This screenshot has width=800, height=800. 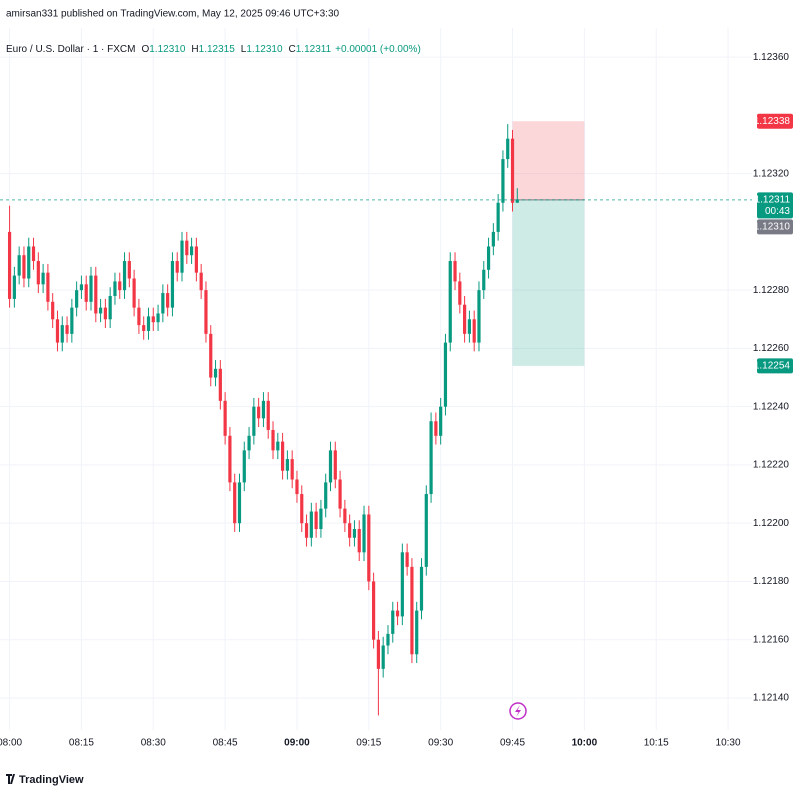 What do you see at coordinates (167, 49) in the screenshot?
I see `legend-value: 1.12310` at bounding box center [167, 49].